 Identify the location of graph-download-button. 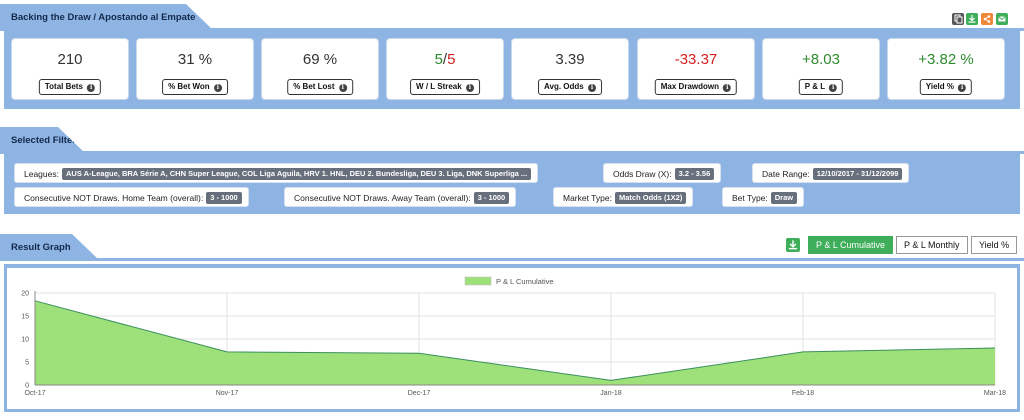
(793, 245).